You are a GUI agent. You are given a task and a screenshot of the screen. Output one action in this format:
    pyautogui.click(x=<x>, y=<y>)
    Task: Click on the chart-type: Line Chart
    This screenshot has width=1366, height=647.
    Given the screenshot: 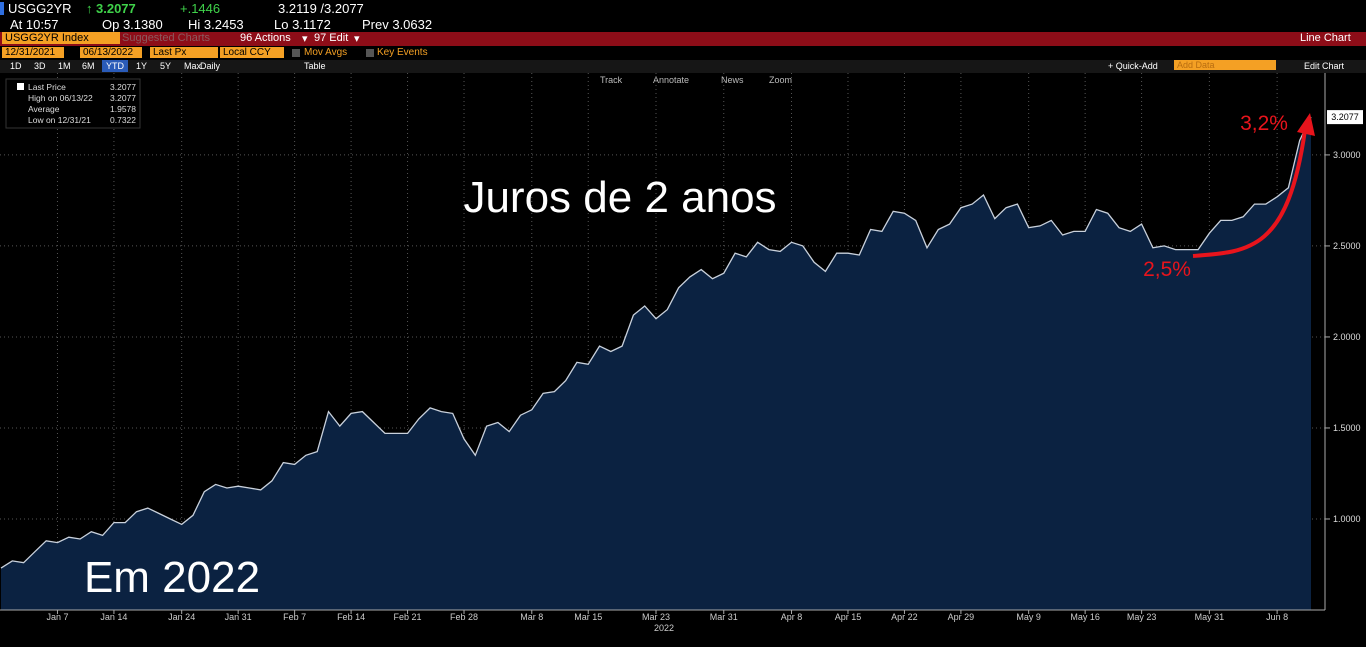 What is the action you would take?
    pyautogui.click(x=1325, y=38)
    